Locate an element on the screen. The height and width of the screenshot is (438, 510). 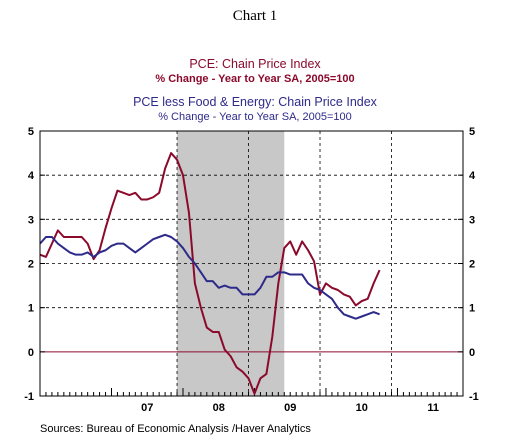
y-tick-label-right: 4 is located at coordinates (472, 176).